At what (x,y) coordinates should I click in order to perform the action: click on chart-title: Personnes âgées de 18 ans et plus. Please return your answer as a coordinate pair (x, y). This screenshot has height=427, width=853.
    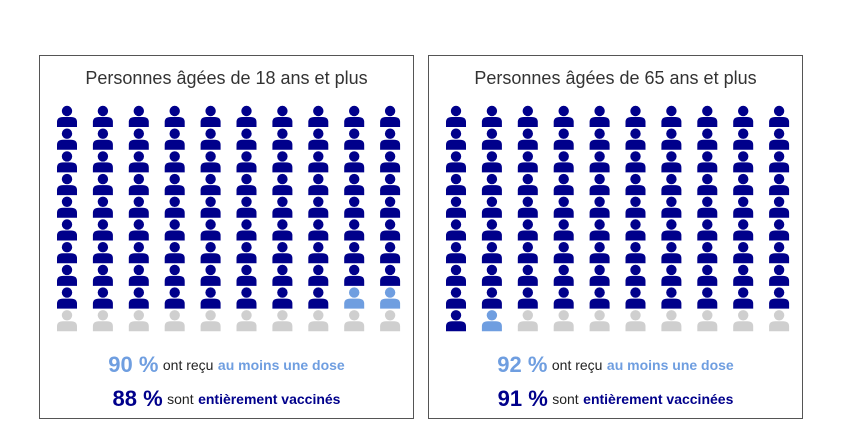
    Looking at the image, I should click on (226, 78).